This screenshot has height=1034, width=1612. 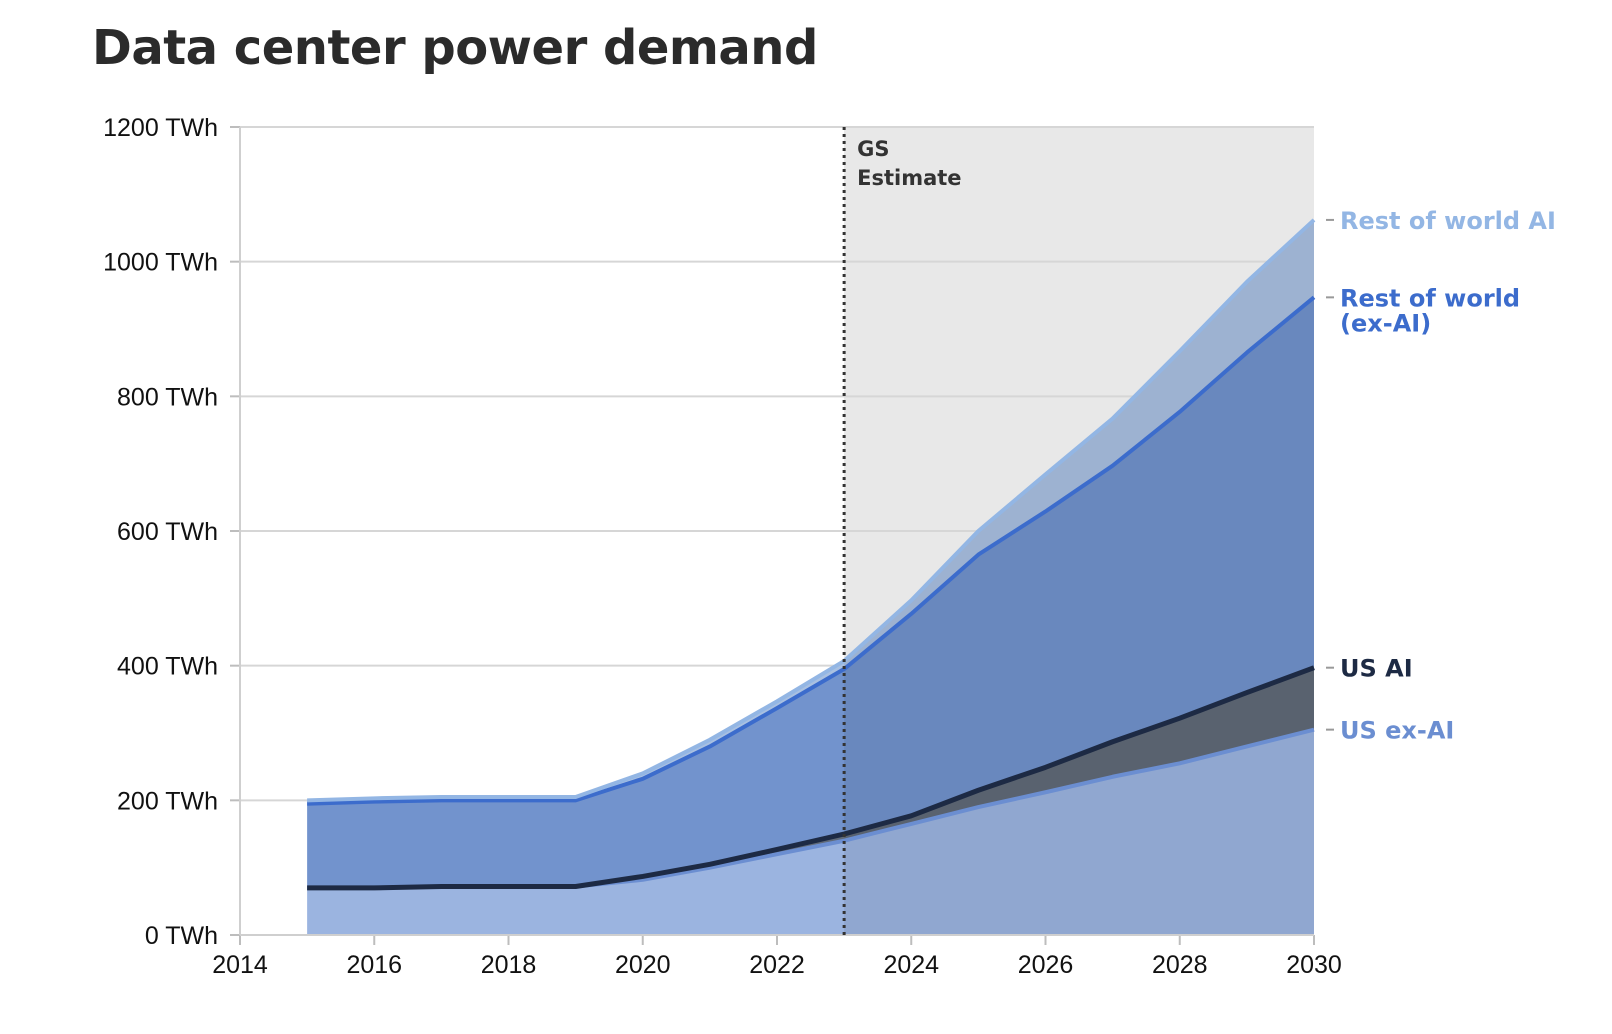 What do you see at coordinates (167, 667) in the screenshot?
I see `y-tick-label: 400 TWh` at bounding box center [167, 667].